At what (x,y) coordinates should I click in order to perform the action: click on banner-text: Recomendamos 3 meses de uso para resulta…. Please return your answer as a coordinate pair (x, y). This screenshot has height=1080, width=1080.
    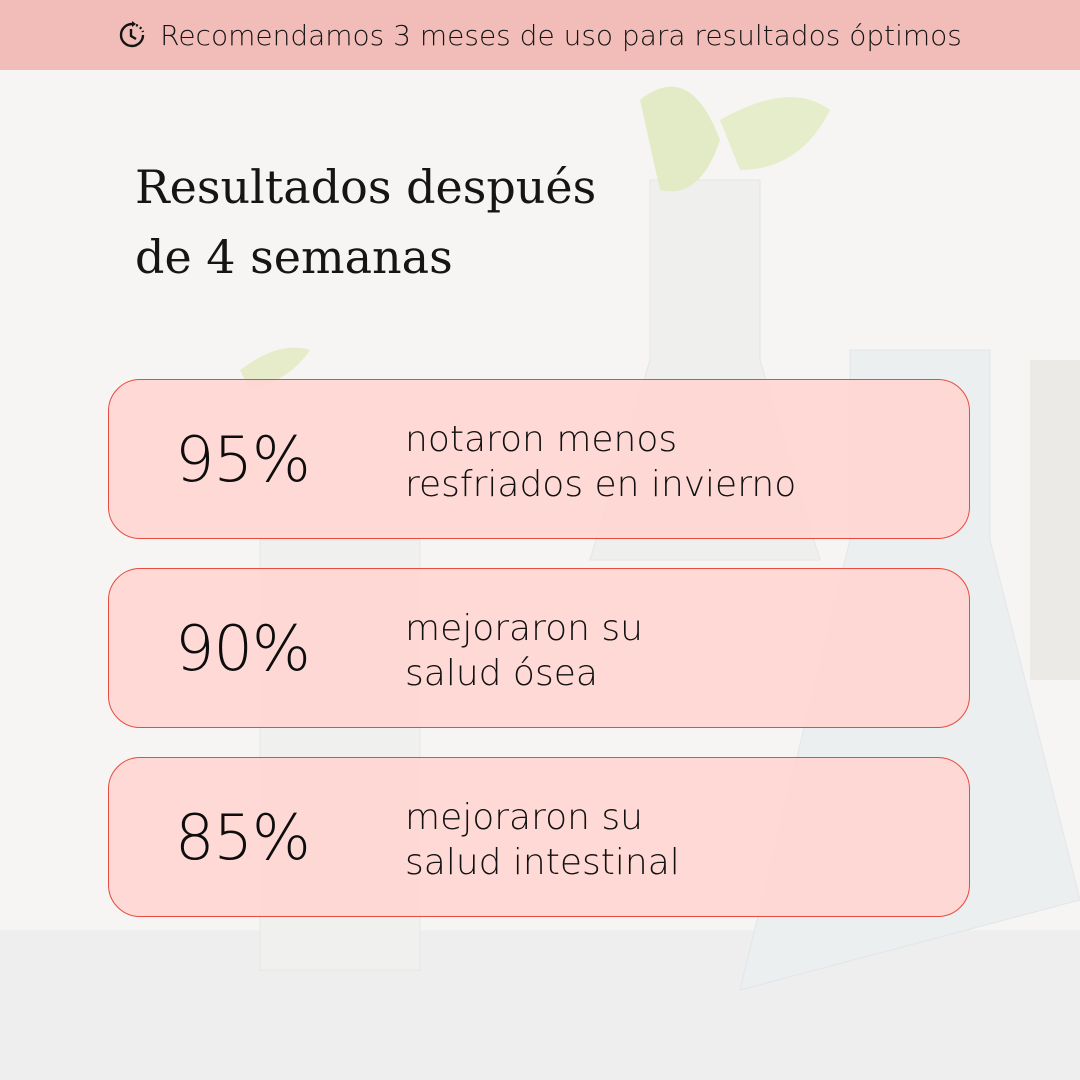
    Looking at the image, I should click on (561, 35).